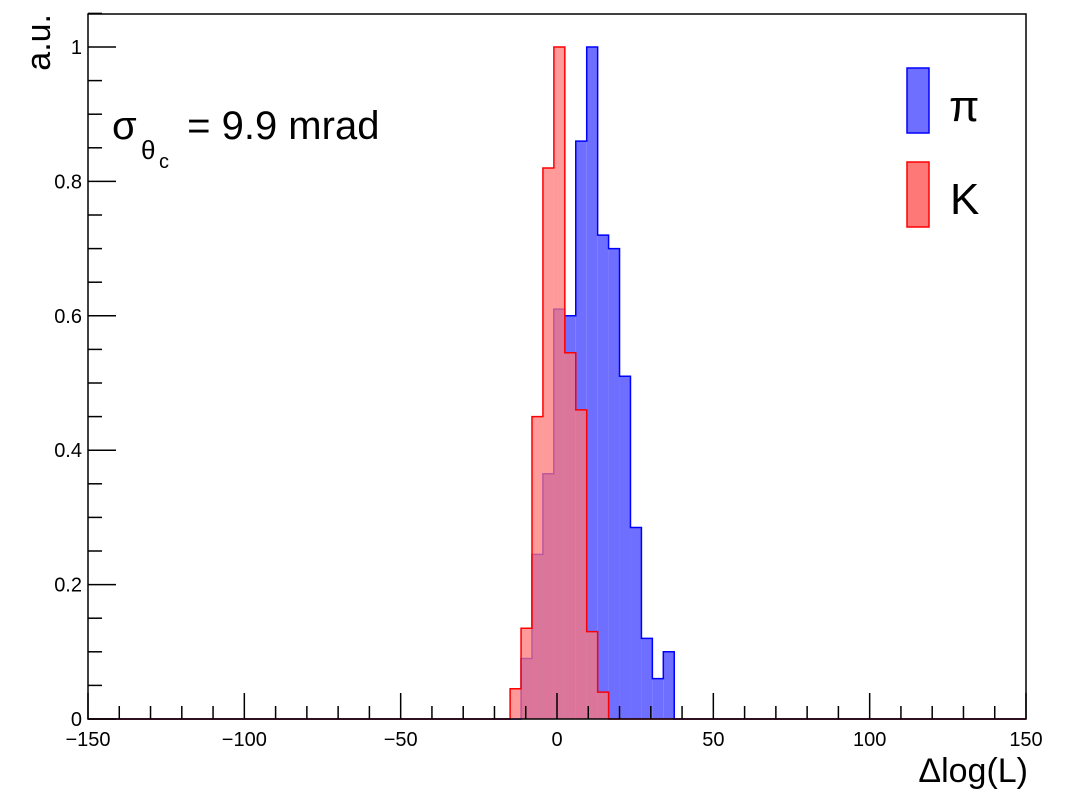 Image resolution: width=1072 pixels, height=797 pixels. I want to click on y-tick-label: 0.6, so click(68, 317).